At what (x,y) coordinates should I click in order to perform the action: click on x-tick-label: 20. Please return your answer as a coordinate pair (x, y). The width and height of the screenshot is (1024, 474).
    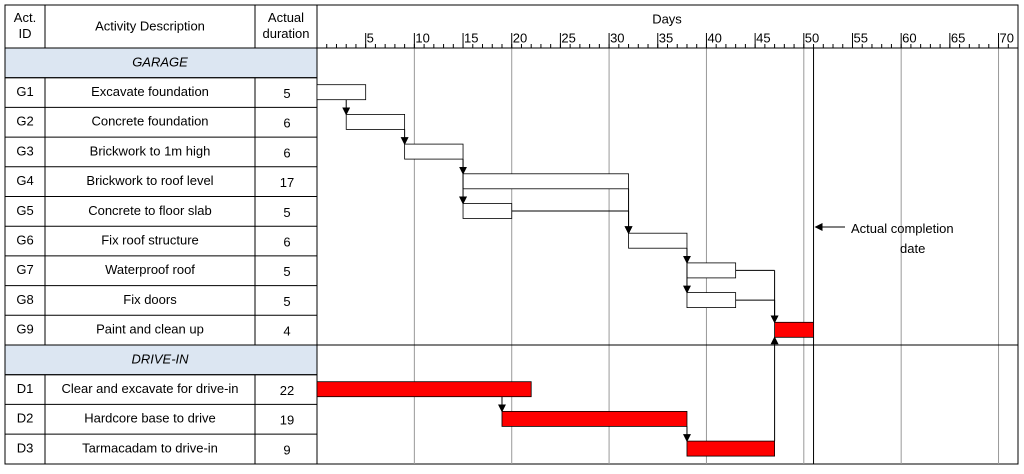
    Looking at the image, I should click on (520, 37).